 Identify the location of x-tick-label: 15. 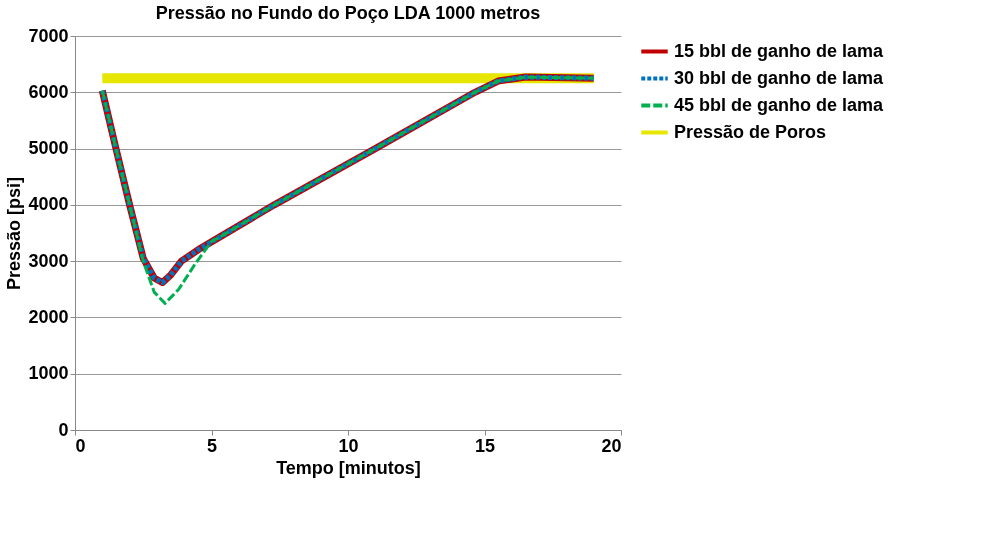
(485, 445).